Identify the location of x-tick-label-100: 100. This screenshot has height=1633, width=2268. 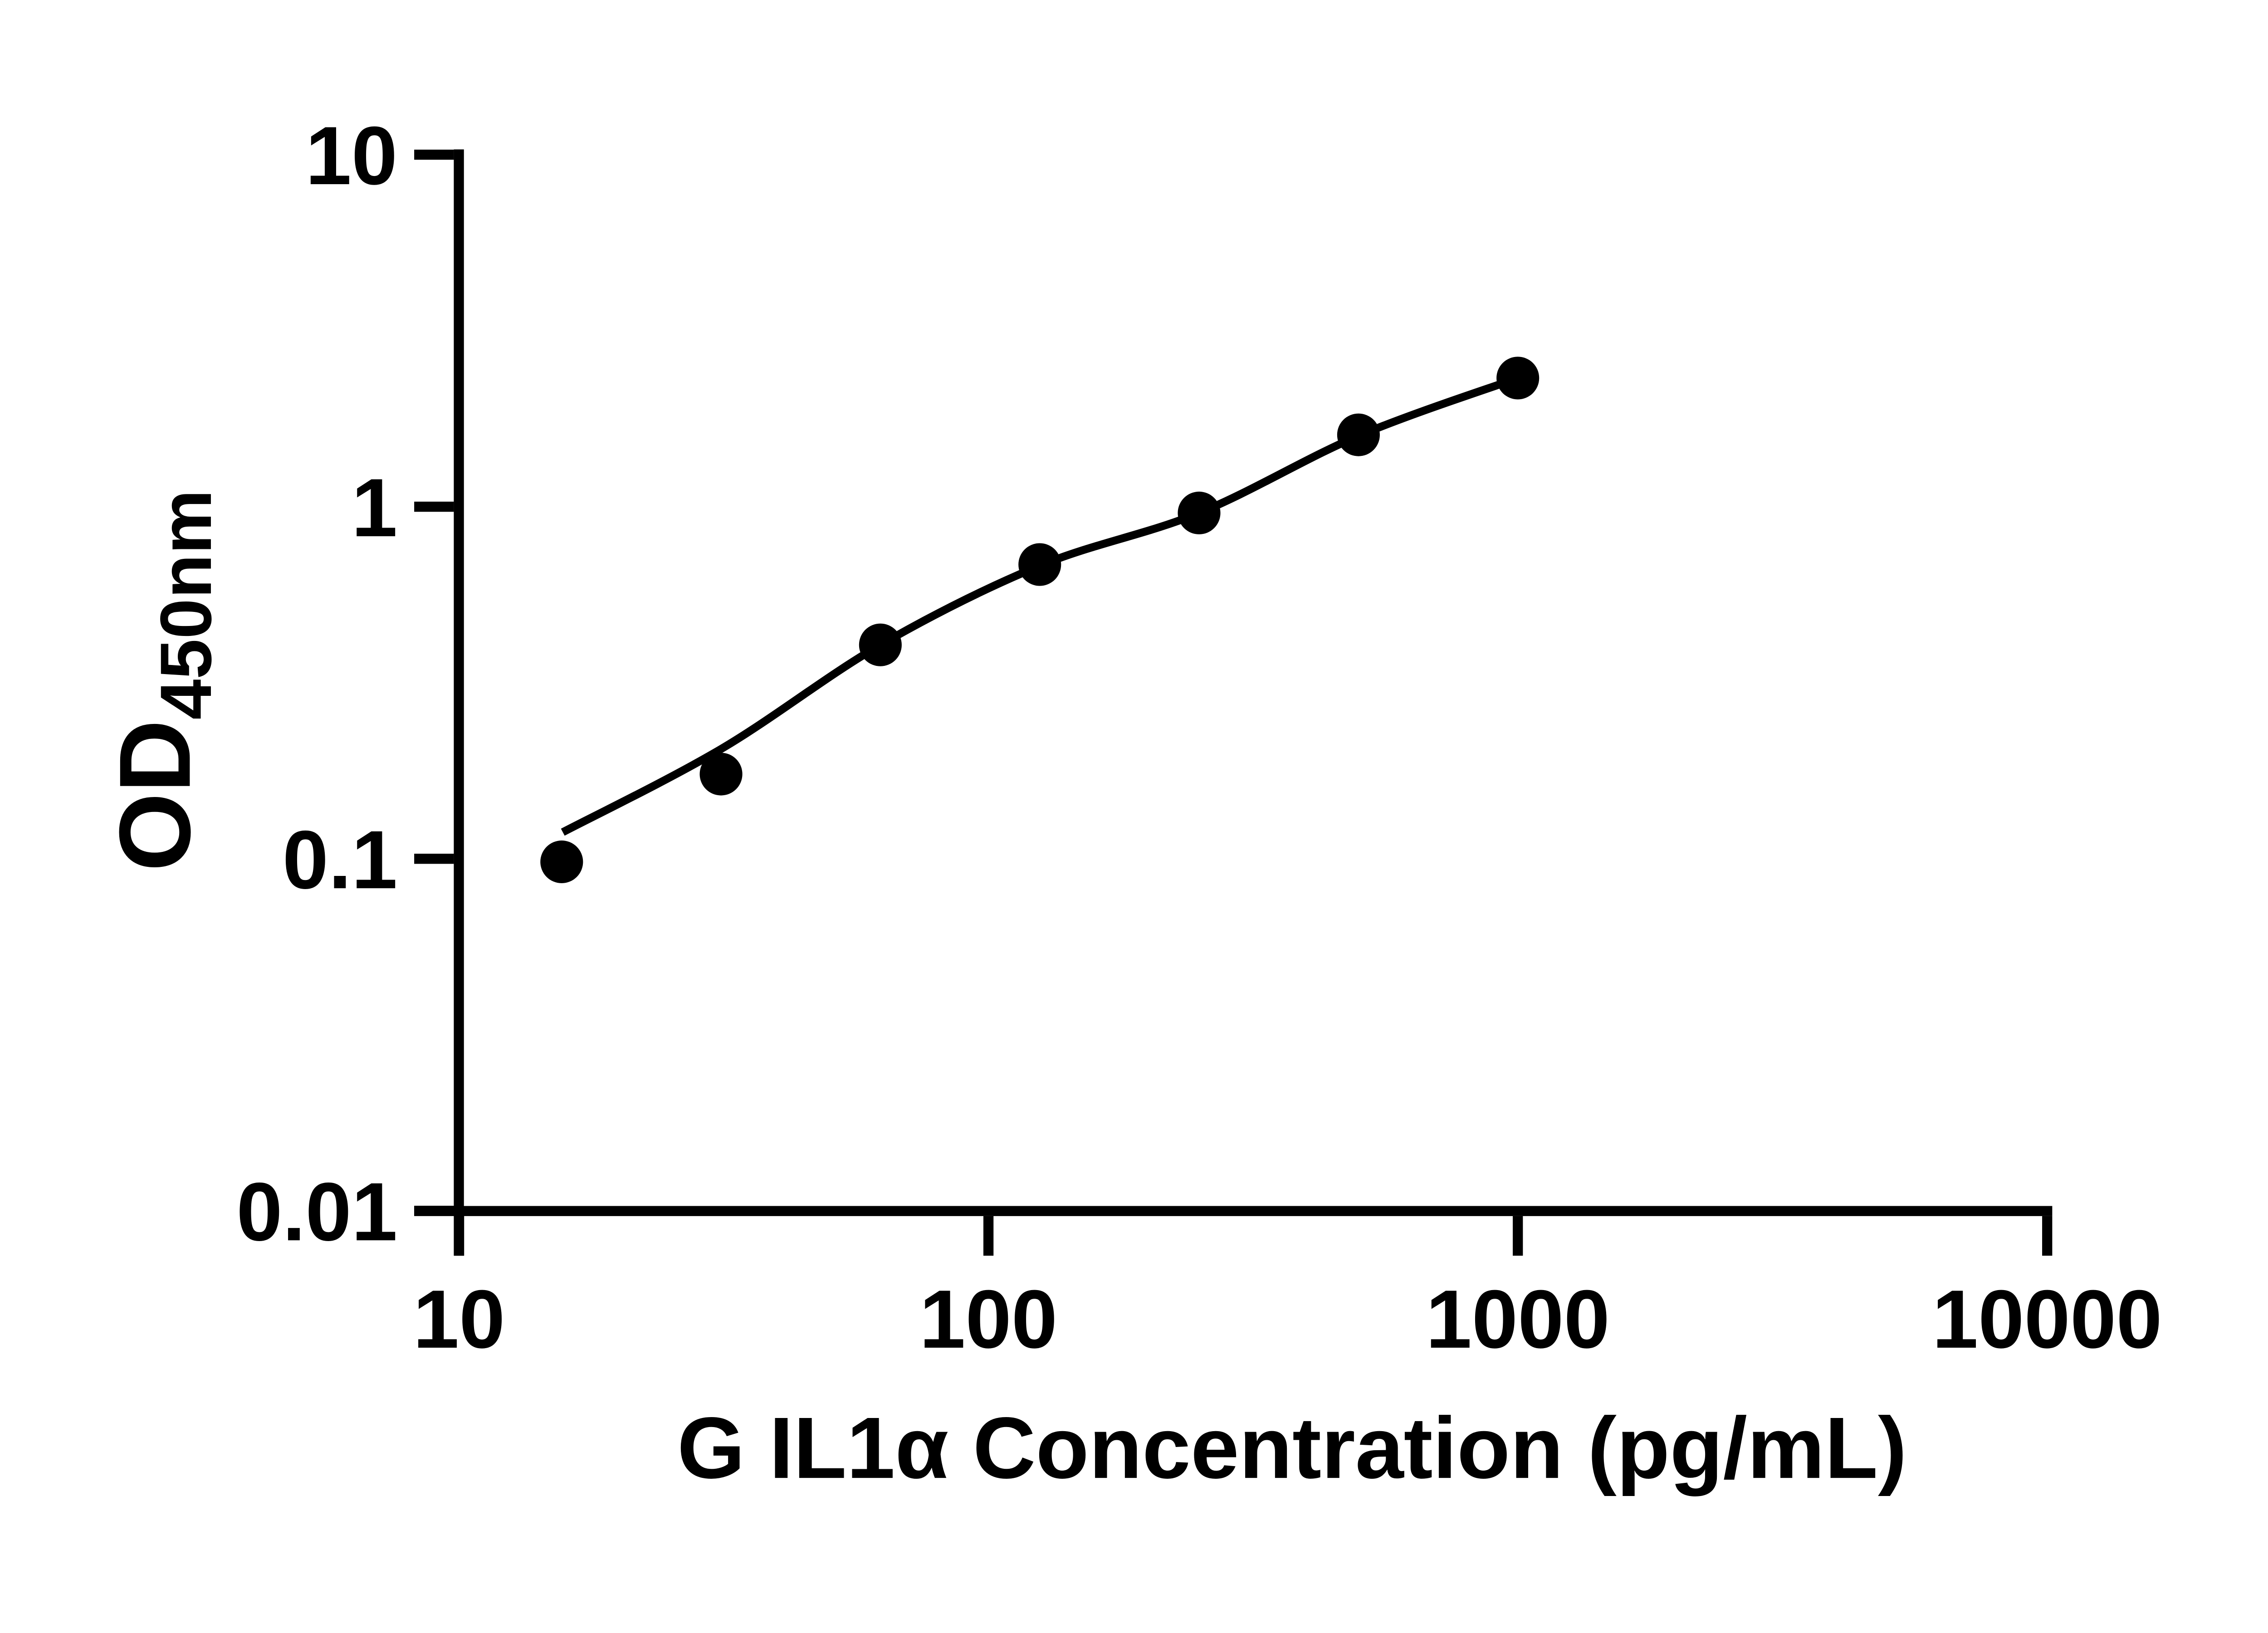
(988, 1319).